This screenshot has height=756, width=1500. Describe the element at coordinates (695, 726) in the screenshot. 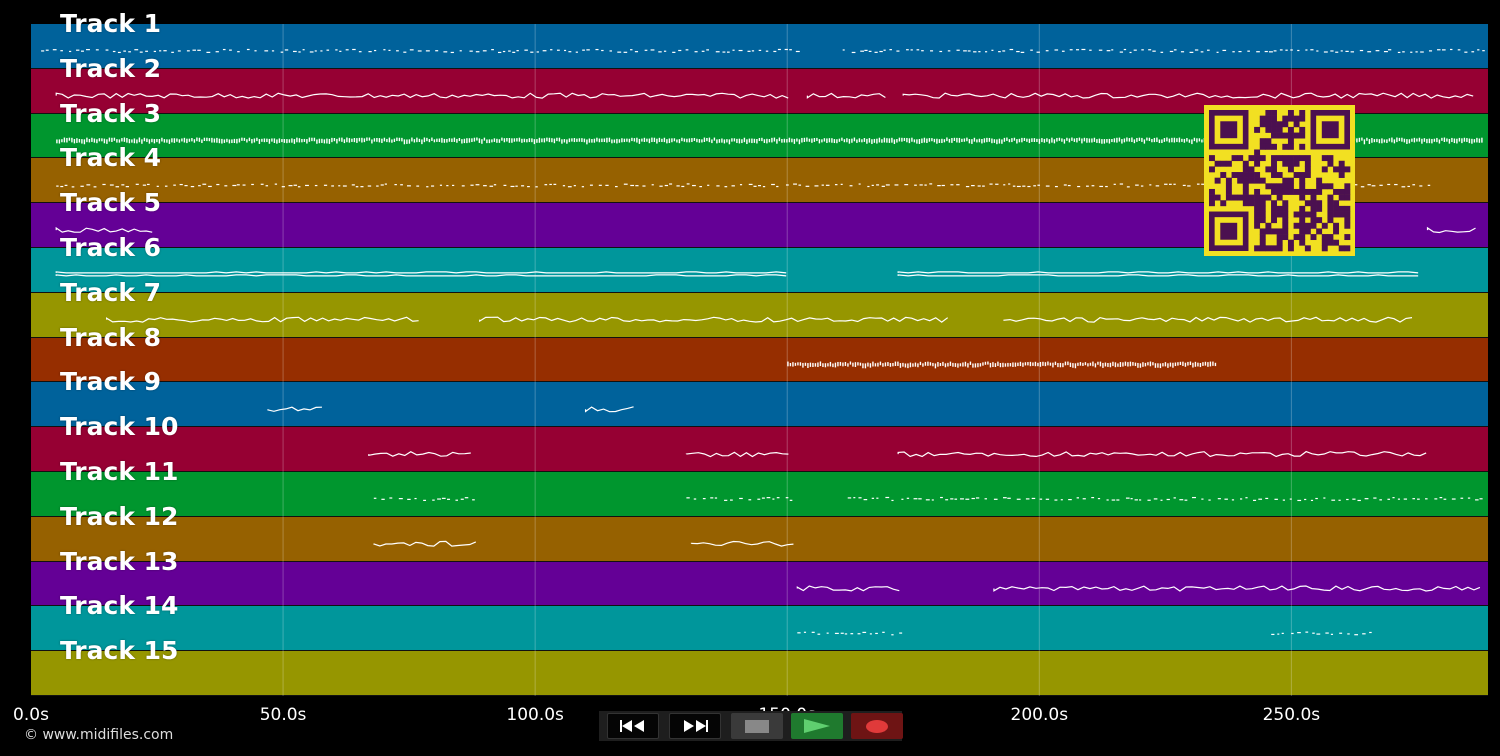

I see `fast-forward-button` at that location.